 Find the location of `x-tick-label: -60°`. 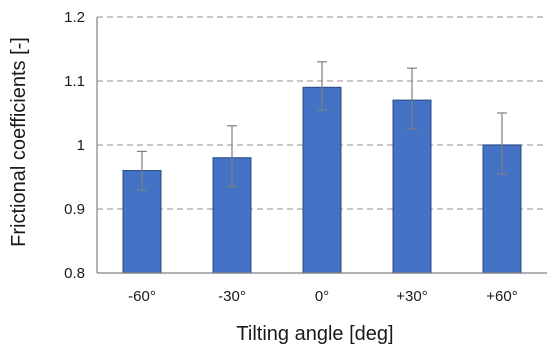

x-tick-label: -60° is located at coordinates (142, 296).